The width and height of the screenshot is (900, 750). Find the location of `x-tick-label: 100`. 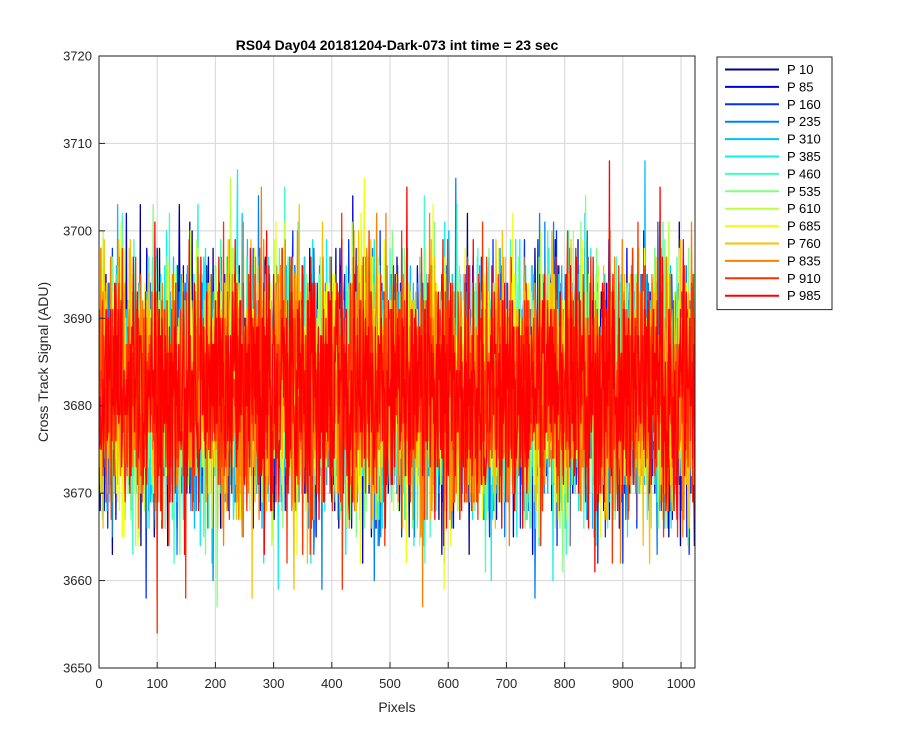

x-tick-label: 100 is located at coordinates (157, 683).